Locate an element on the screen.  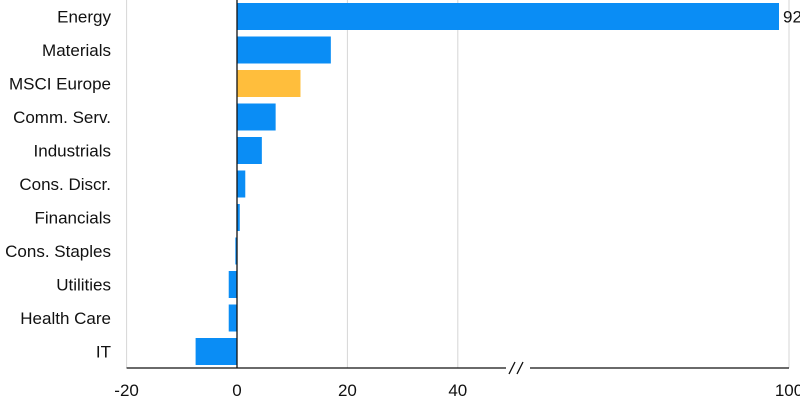
bar-utilities is located at coordinates (232, 284).